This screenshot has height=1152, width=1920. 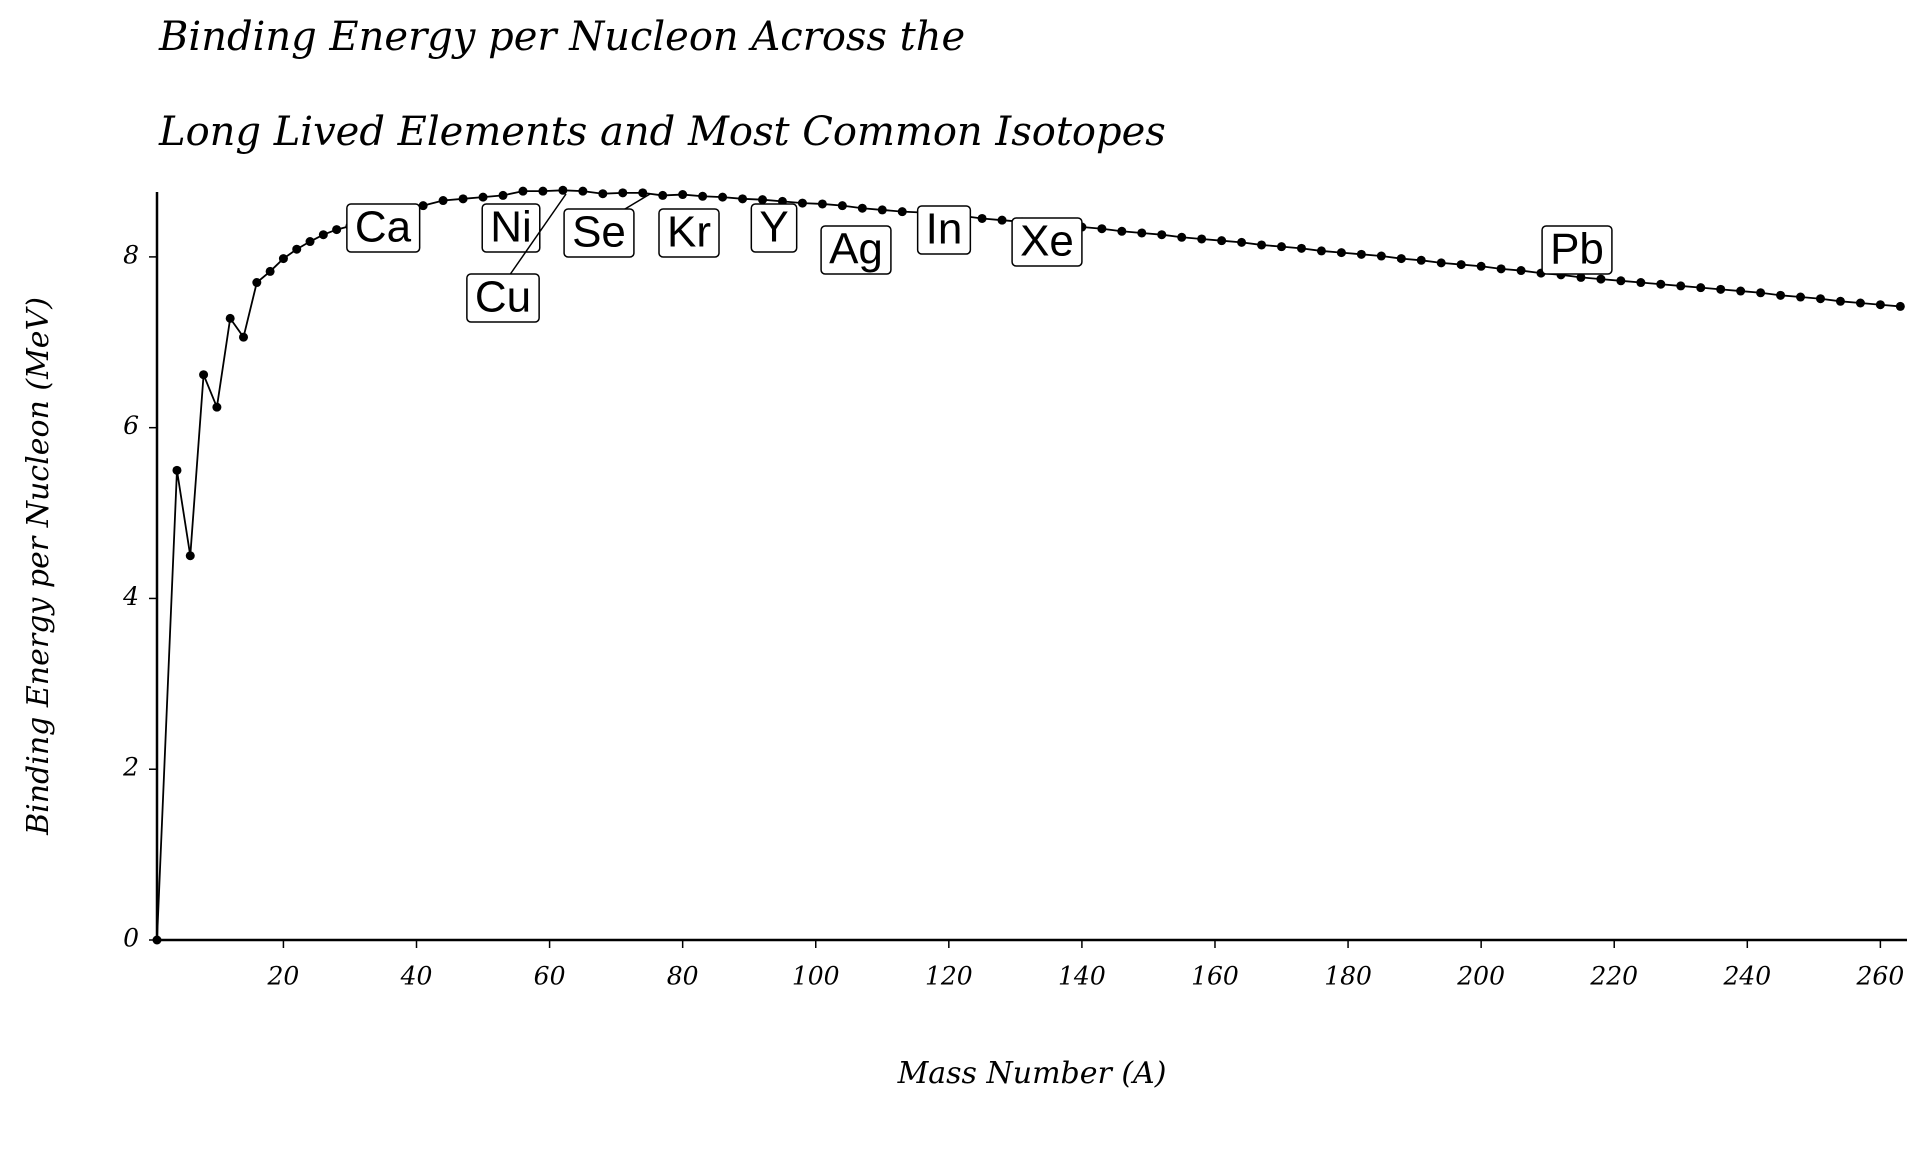 I want to click on x-tick-label: 160, so click(x=1215, y=976).